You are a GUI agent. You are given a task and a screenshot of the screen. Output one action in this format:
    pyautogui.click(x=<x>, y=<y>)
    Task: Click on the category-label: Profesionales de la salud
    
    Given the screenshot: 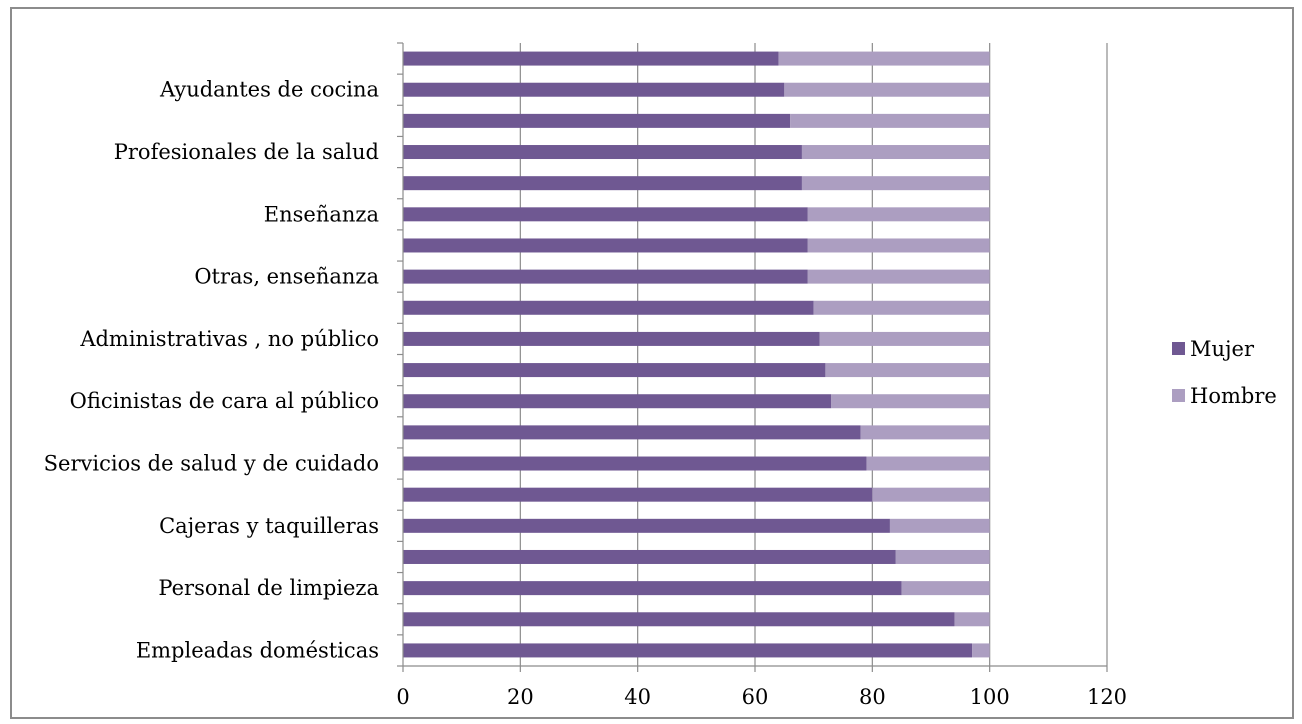 What is the action you would take?
    pyautogui.click(x=246, y=152)
    